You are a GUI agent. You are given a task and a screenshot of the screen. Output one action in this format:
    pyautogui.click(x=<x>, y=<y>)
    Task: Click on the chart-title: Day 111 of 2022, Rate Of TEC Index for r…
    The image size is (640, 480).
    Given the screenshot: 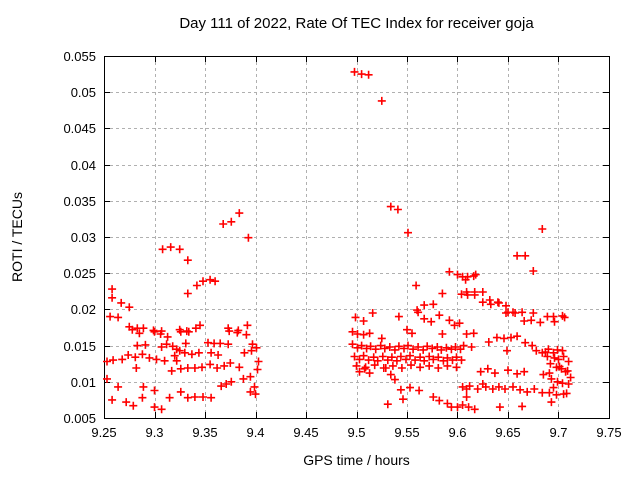 What is the action you would take?
    pyautogui.click(x=356, y=23)
    